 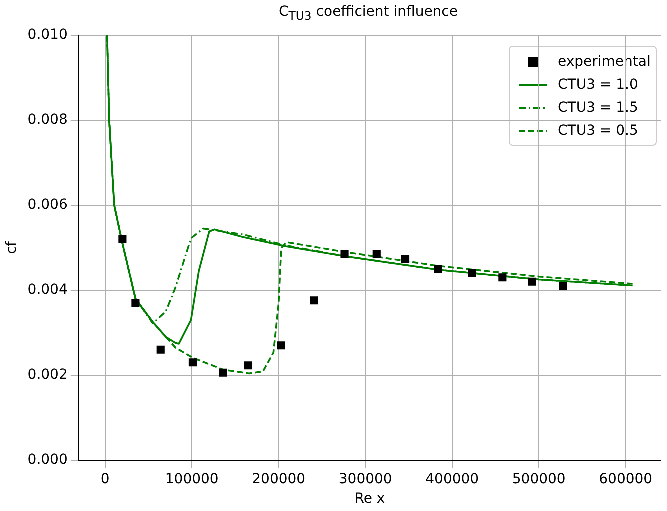 What do you see at coordinates (12, 247) in the screenshot?
I see `y-axis-title: cf` at bounding box center [12, 247].